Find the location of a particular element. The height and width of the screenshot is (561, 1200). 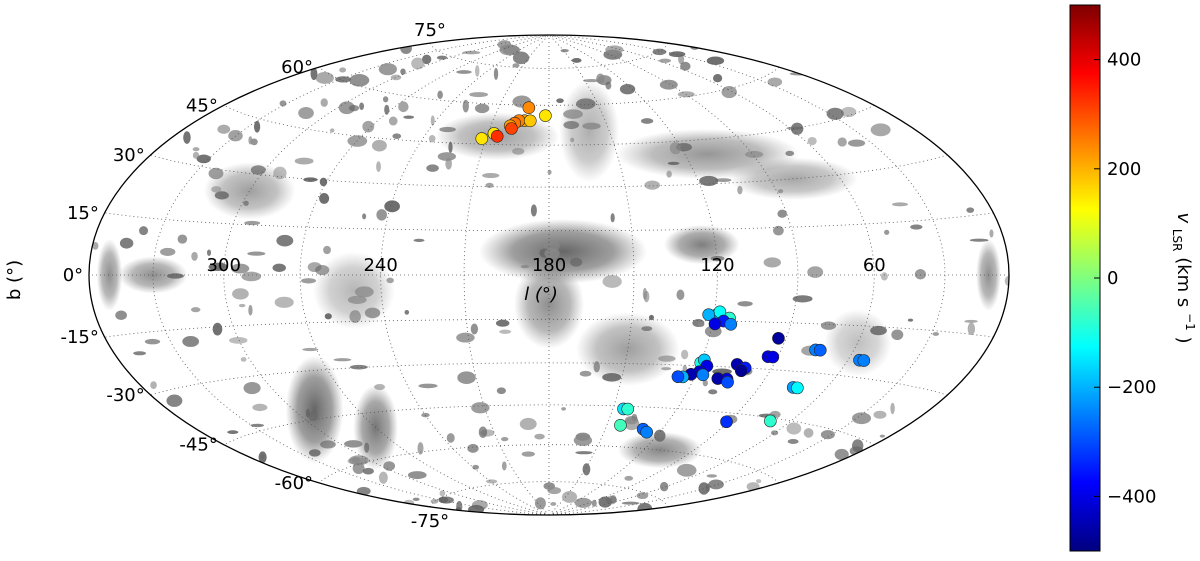

y-tick-label: -60° is located at coordinates (294, 483).